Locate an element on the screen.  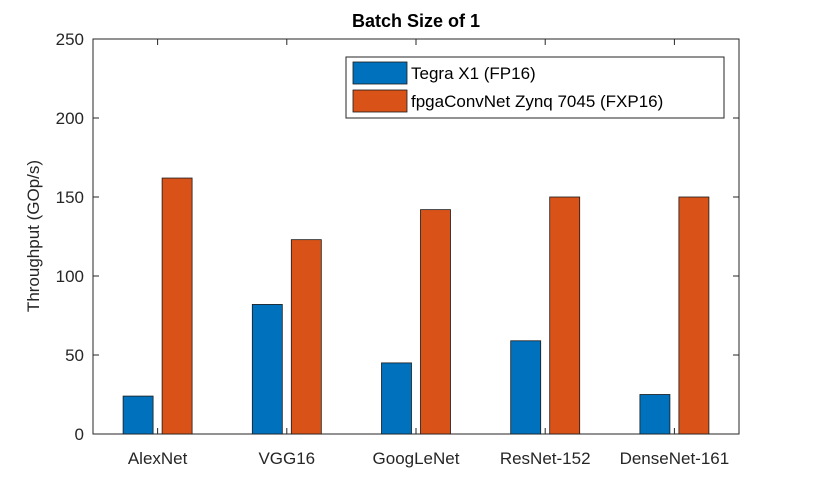
y-tick-label: 150 is located at coordinates (70, 197).